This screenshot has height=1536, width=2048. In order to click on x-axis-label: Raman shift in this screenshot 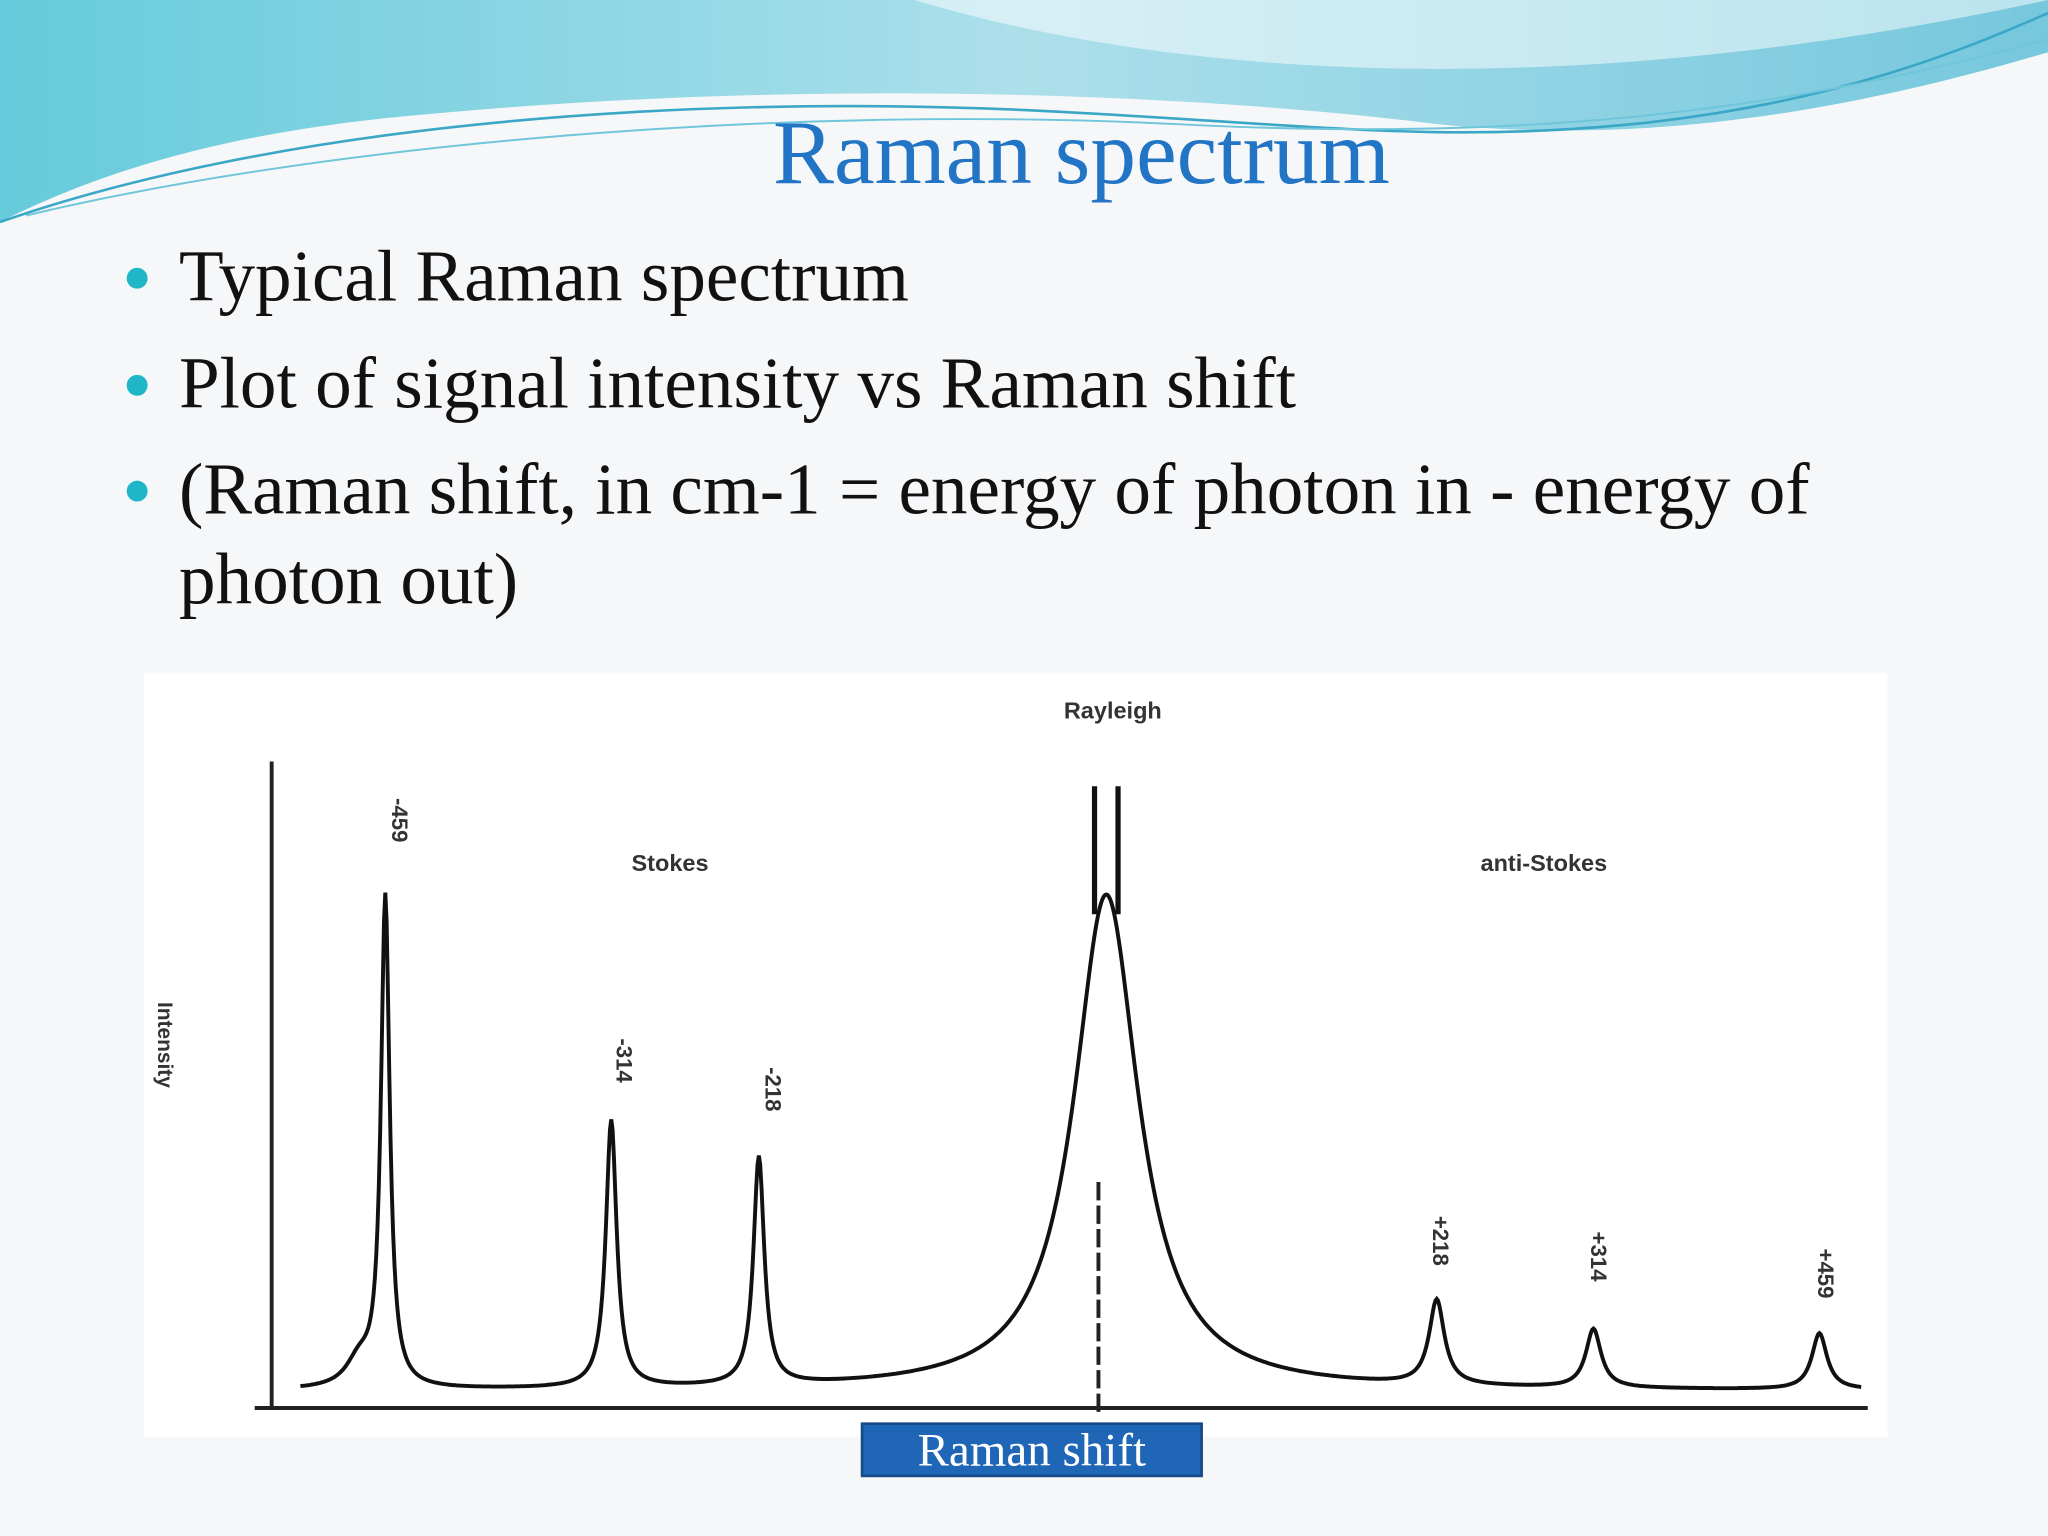, I will do `click(1032, 1450)`.